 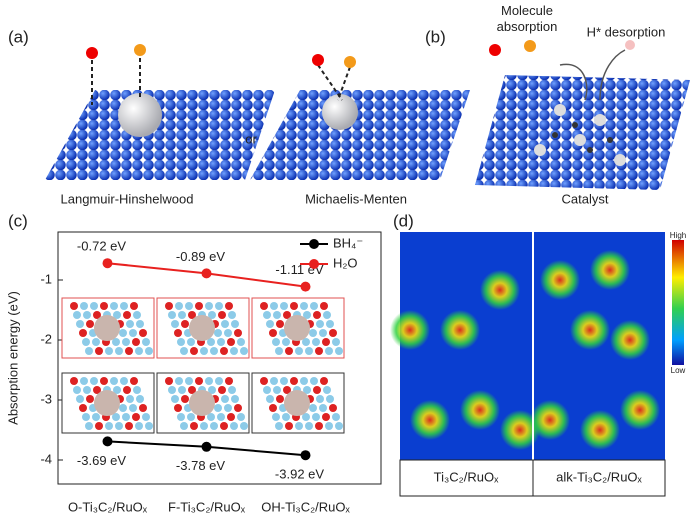 I want to click on y-tick-label: -3, so click(x=46, y=398).